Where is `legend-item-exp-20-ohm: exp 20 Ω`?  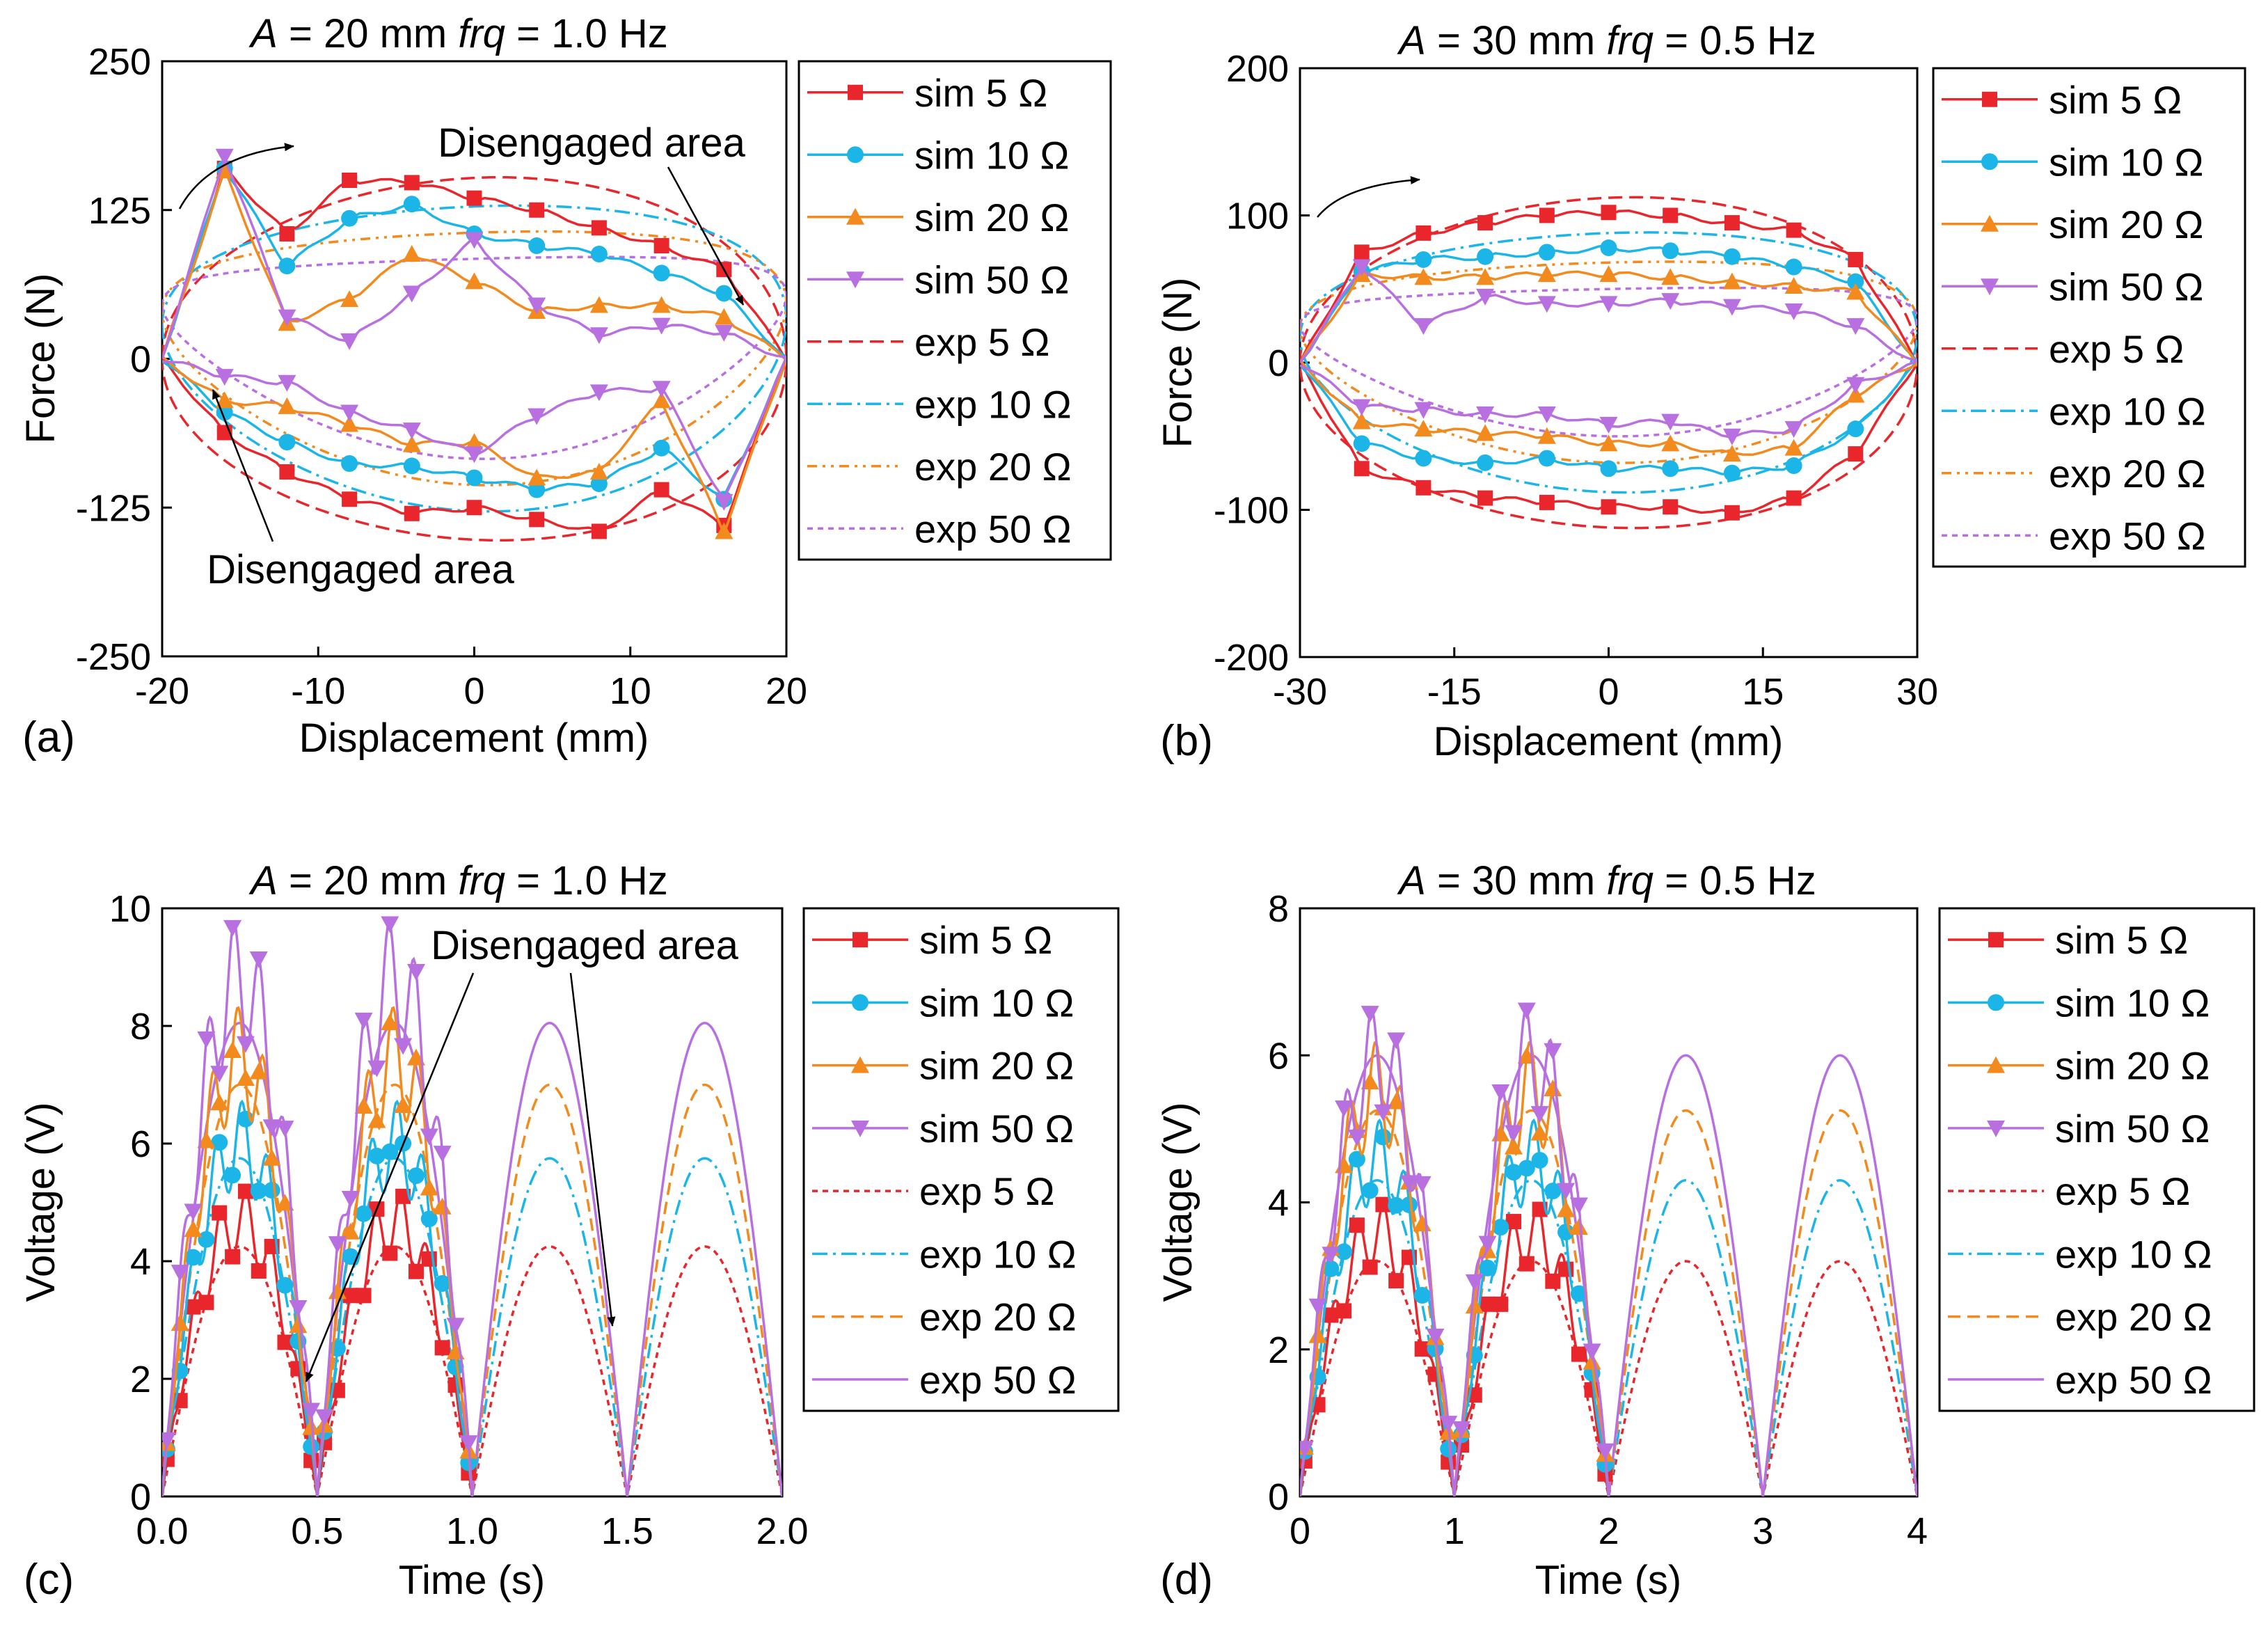
legend-item-exp-20-ohm: exp 20 Ω is located at coordinates (940, 467).